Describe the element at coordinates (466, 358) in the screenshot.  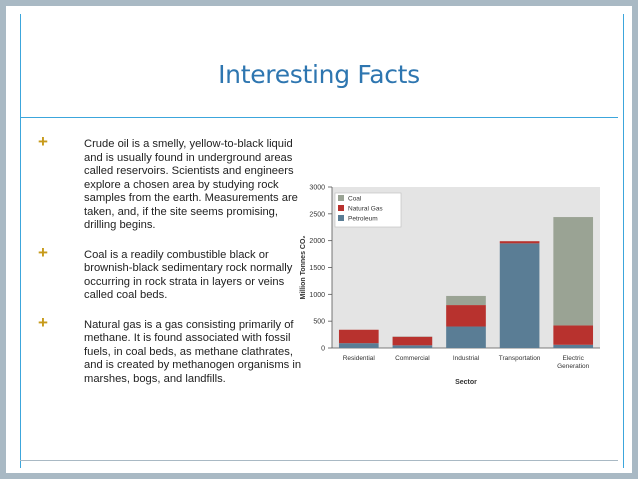
I see `x-tick-label: Industrial` at that location.